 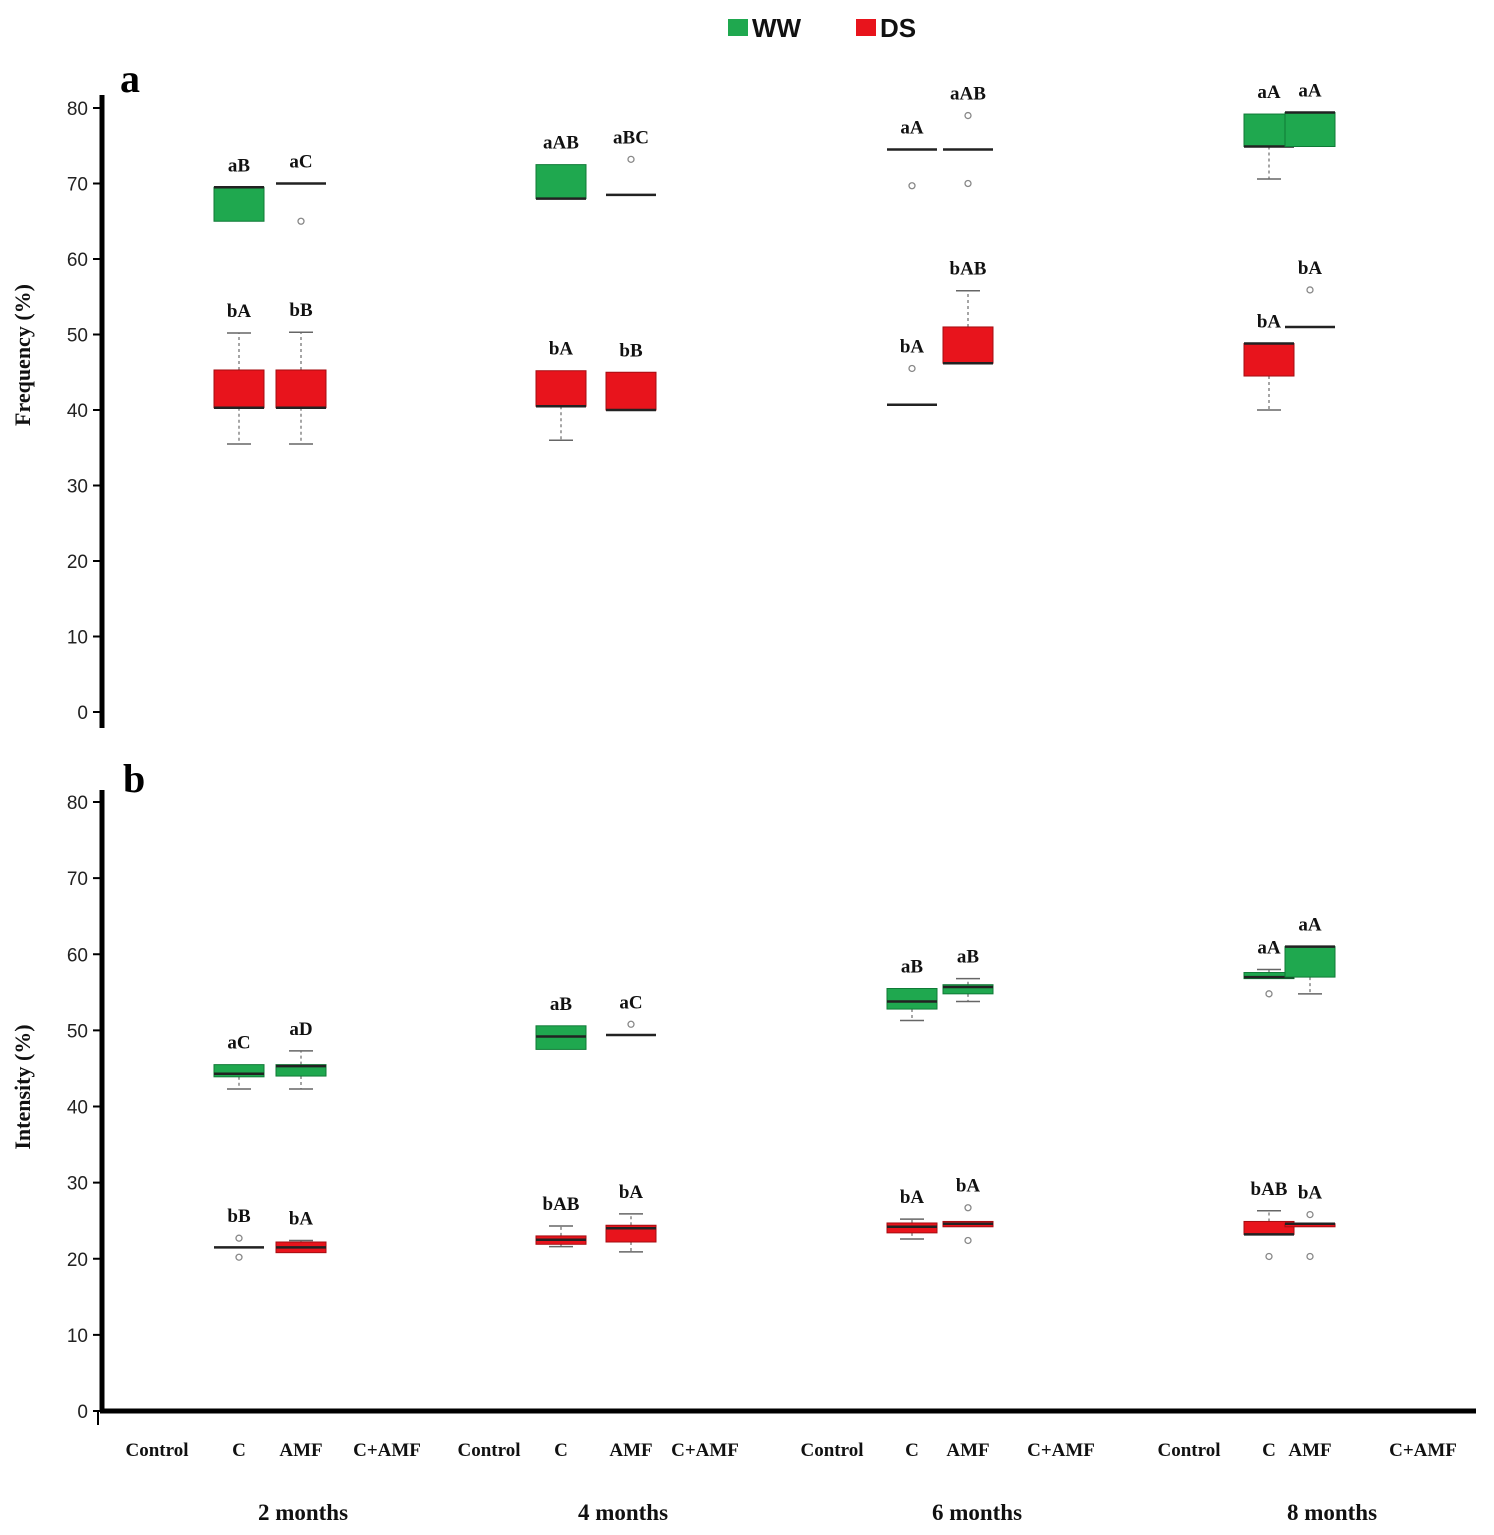 I want to click on y-tick-label: 50, so click(x=77, y=1031).